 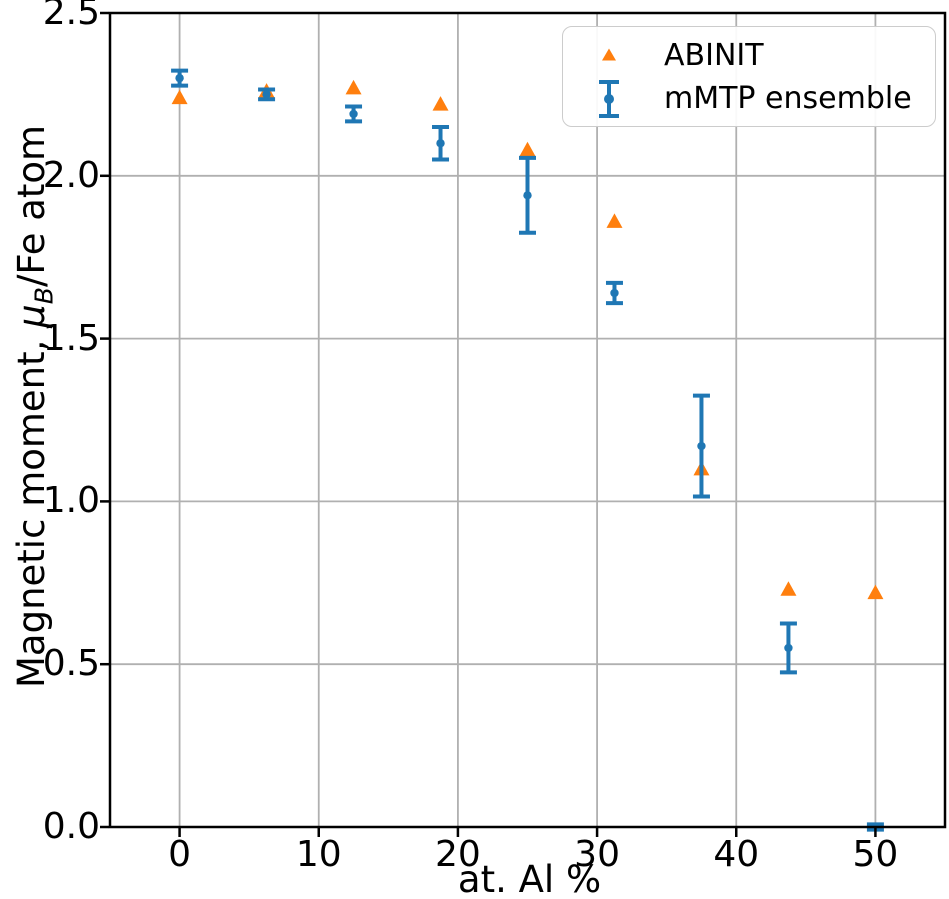 I want to click on legend-item-mmtp: mMTP ensemble, so click(x=749, y=98).